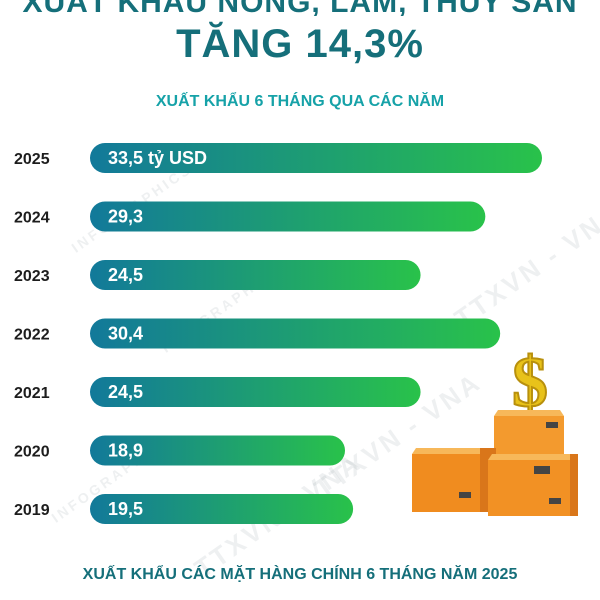 The width and height of the screenshot is (600, 600). What do you see at coordinates (32, 159) in the screenshot?
I see `year-label: 2025` at bounding box center [32, 159].